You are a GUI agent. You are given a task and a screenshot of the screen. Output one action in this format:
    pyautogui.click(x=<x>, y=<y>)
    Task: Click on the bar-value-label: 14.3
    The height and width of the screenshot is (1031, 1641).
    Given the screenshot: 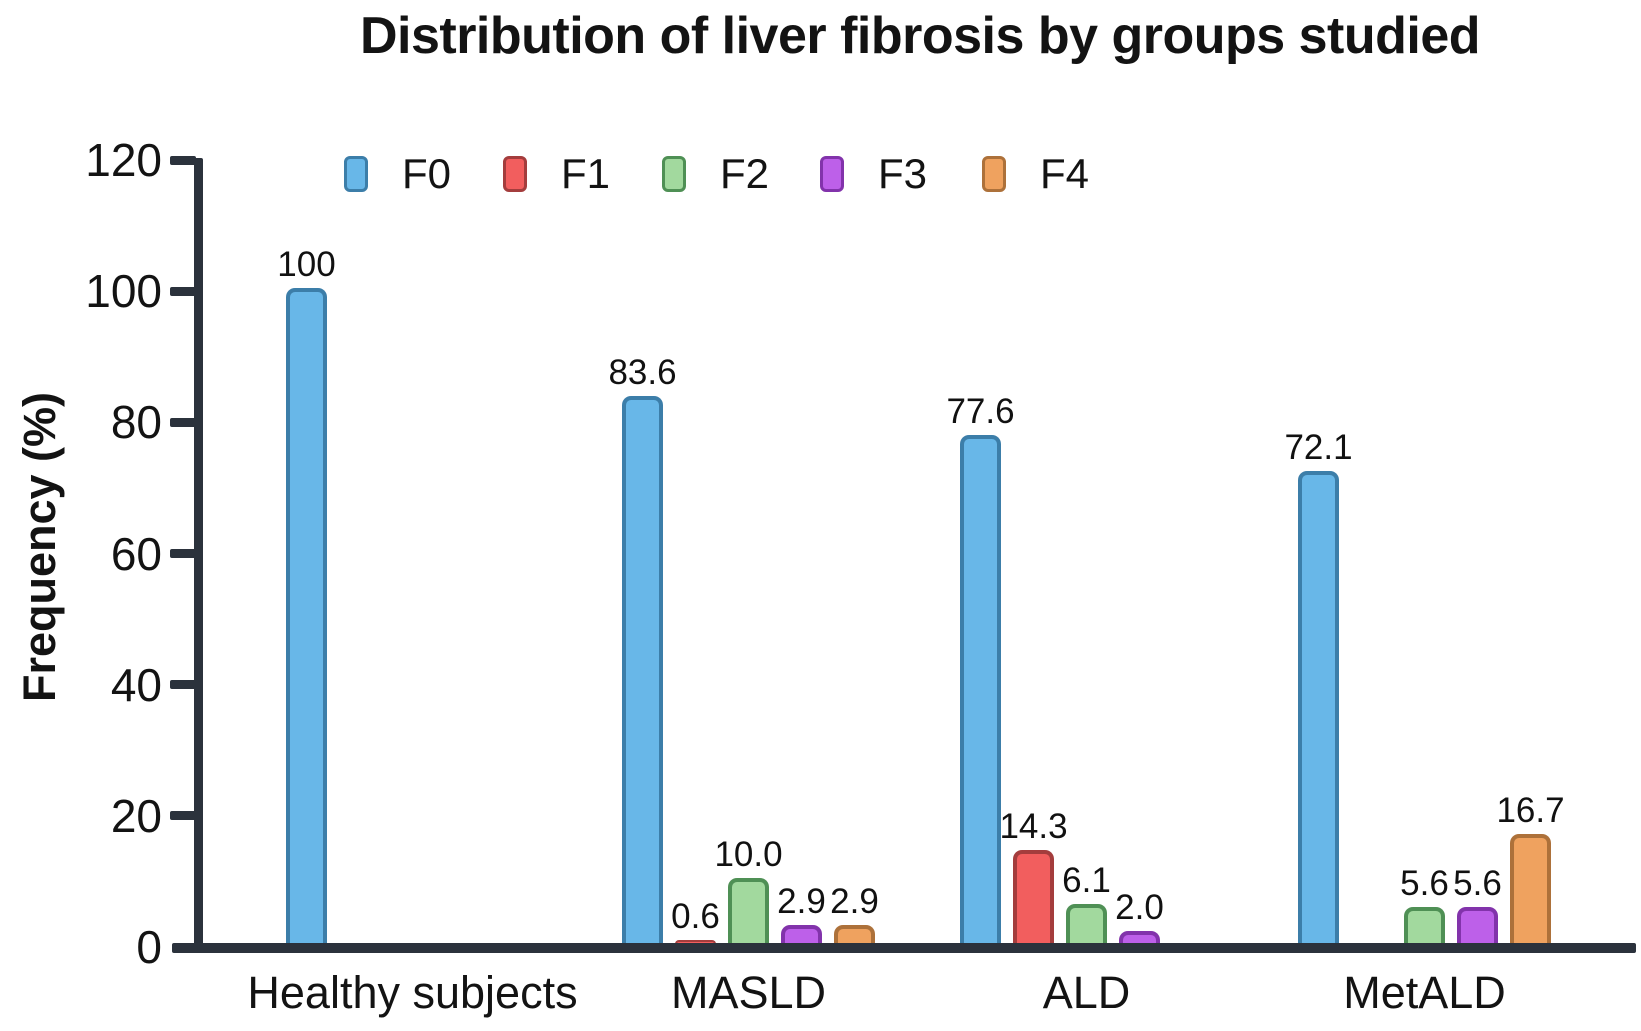 What is the action you would take?
    pyautogui.click(x=1033, y=826)
    